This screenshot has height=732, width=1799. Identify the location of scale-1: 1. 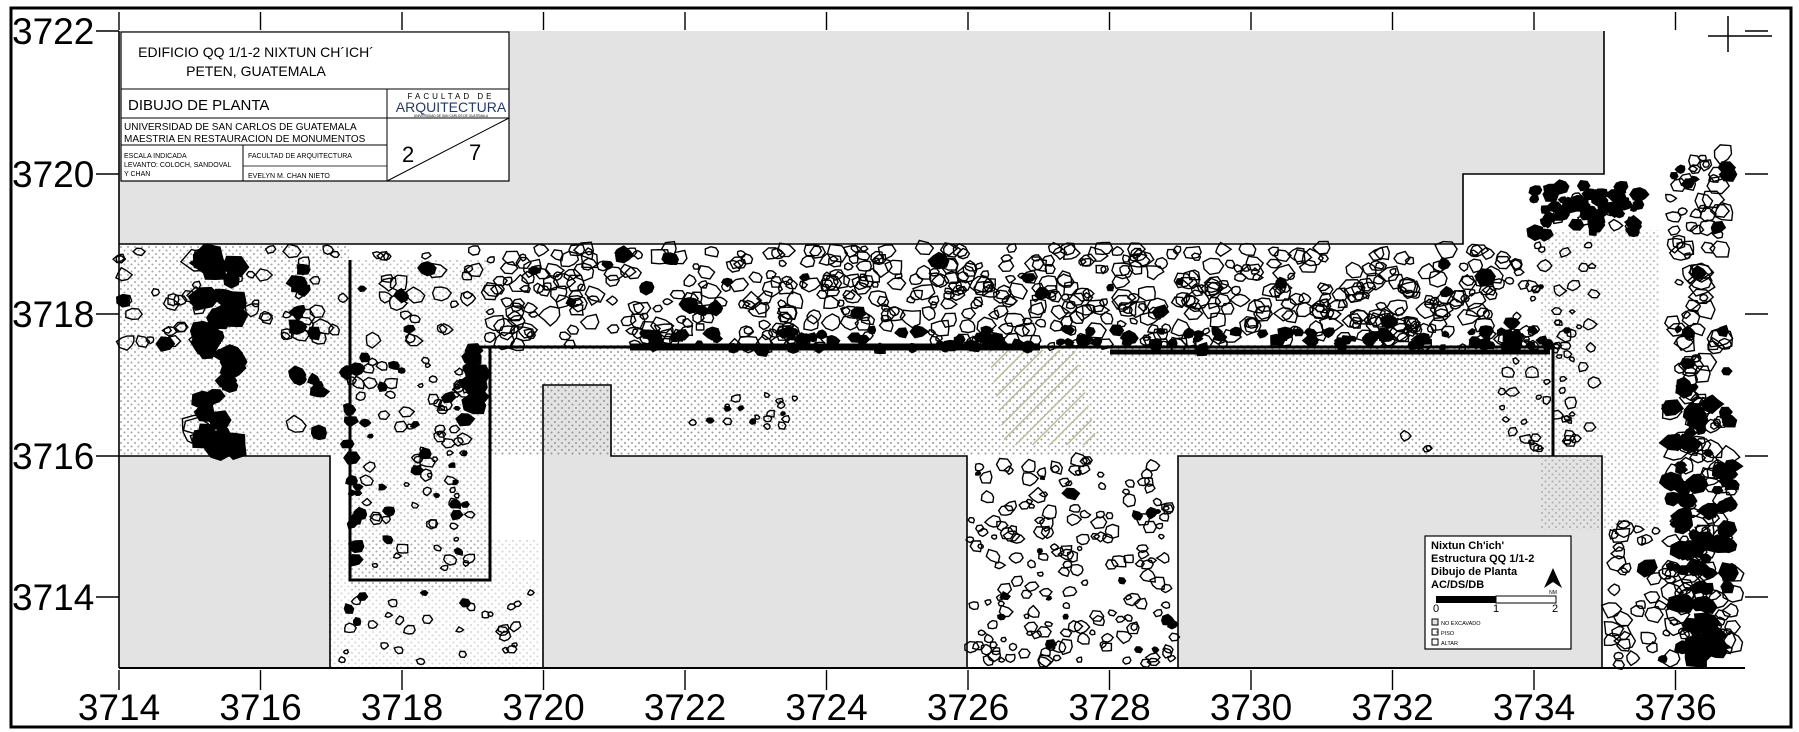
(1496, 609).